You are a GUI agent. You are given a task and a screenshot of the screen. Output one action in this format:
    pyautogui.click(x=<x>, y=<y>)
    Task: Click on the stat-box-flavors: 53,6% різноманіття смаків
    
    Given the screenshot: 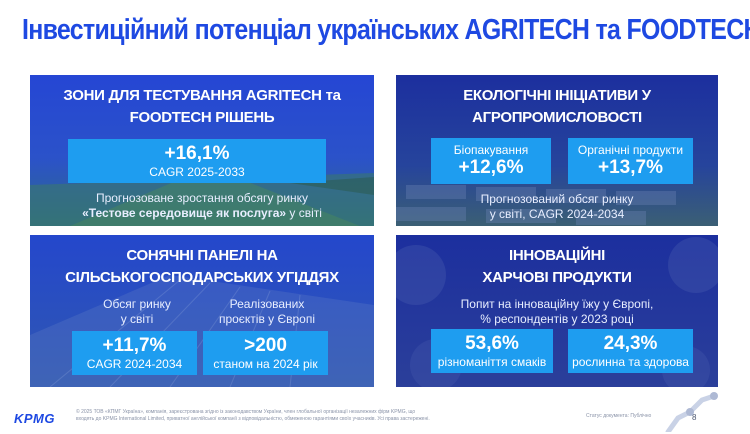 What is the action you would take?
    pyautogui.click(x=492, y=351)
    